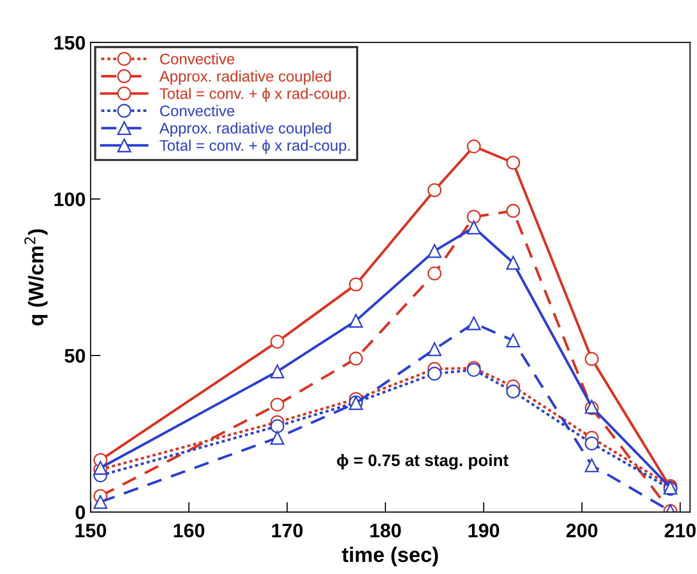 The width and height of the screenshot is (697, 574). I want to click on x-tick-label: 170, so click(287, 531).